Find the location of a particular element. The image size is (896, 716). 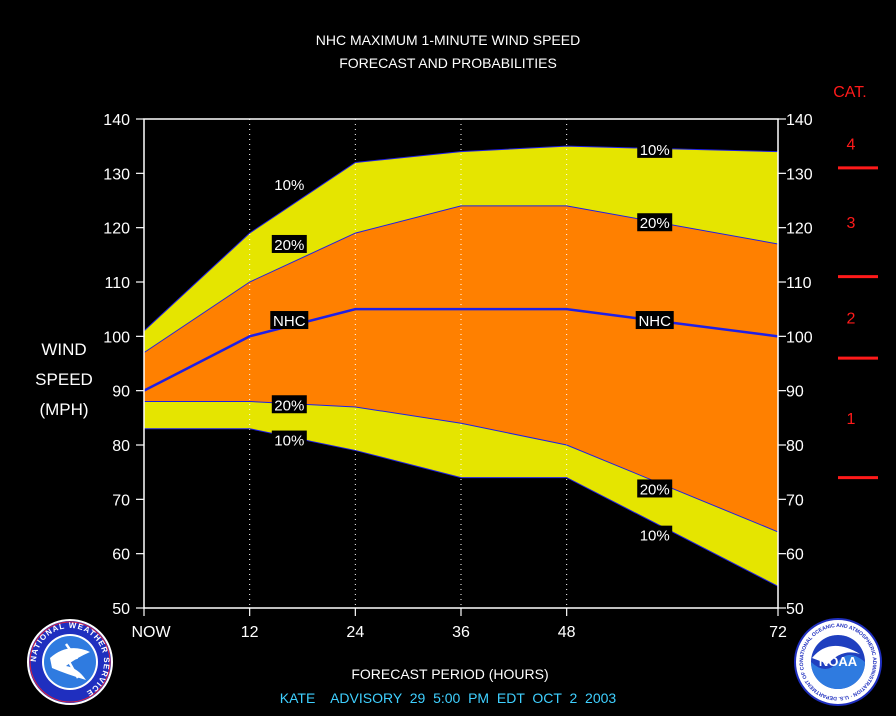

y-tick-label-left: 70 is located at coordinates (121, 500).